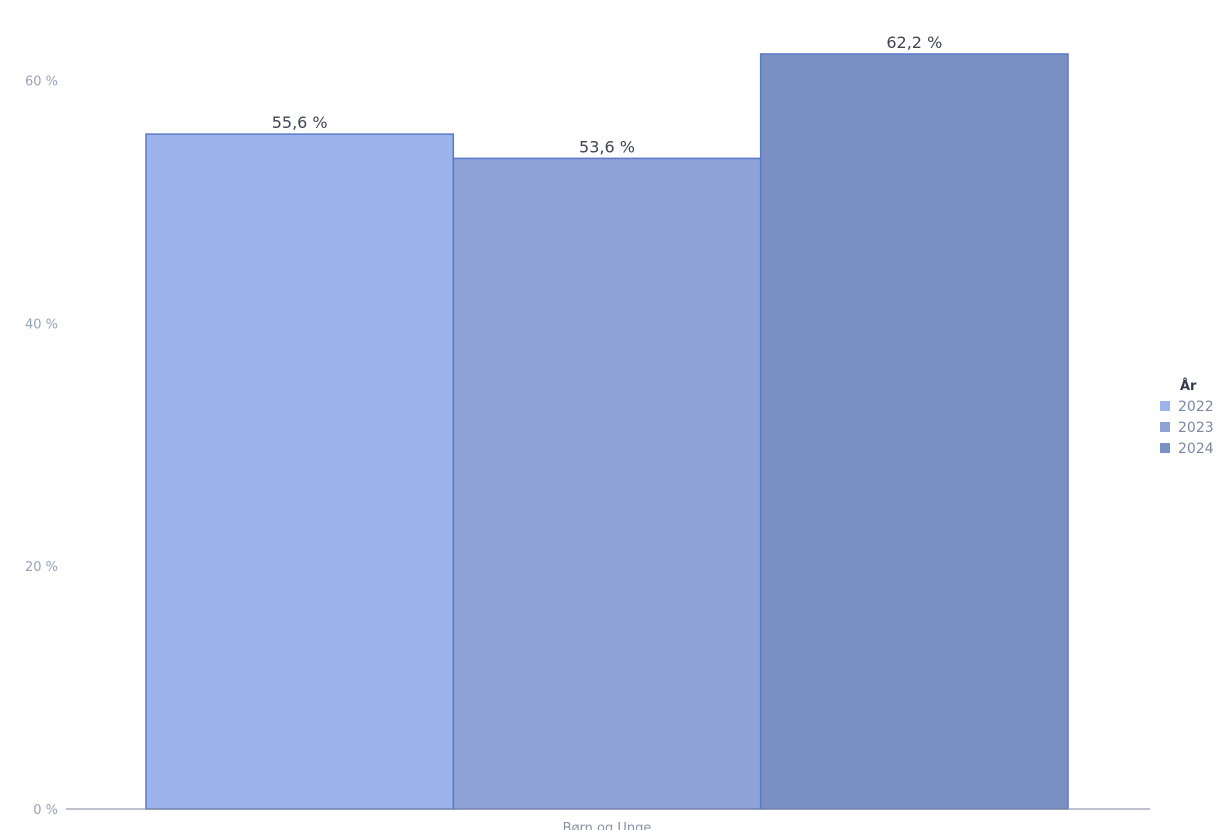  I want to click on legend-swatch-2022, so click(1165, 406).